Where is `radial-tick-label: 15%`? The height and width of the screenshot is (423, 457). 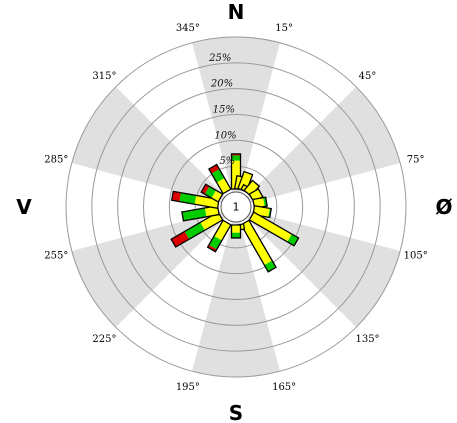 radial-tick-label: 15% is located at coordinates (224, 110).